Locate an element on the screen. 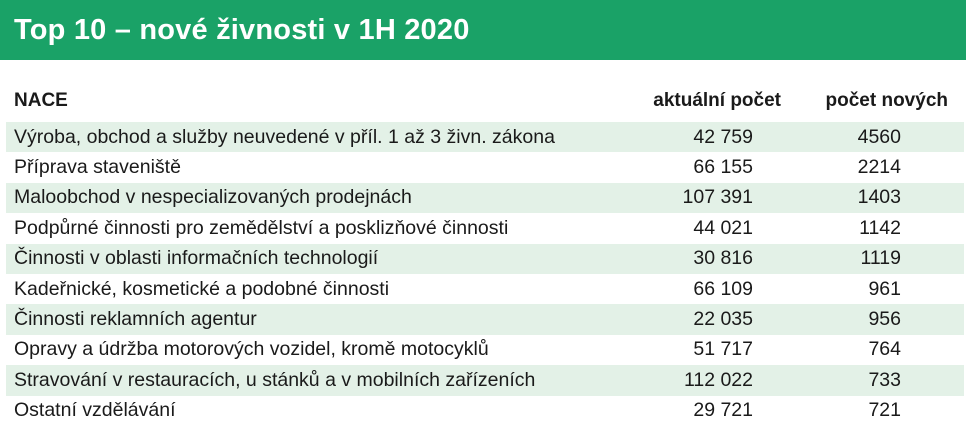 This screenshot has width=970, height=448. cell-new-count: 4560 is located at coordinates (879, 136).